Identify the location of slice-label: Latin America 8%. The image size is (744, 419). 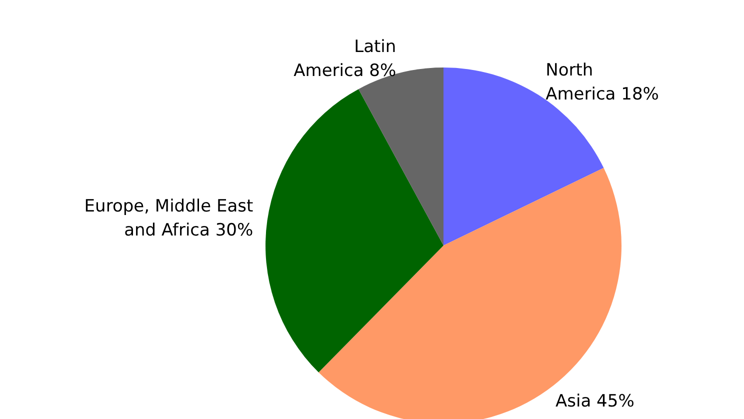
(345, 59).